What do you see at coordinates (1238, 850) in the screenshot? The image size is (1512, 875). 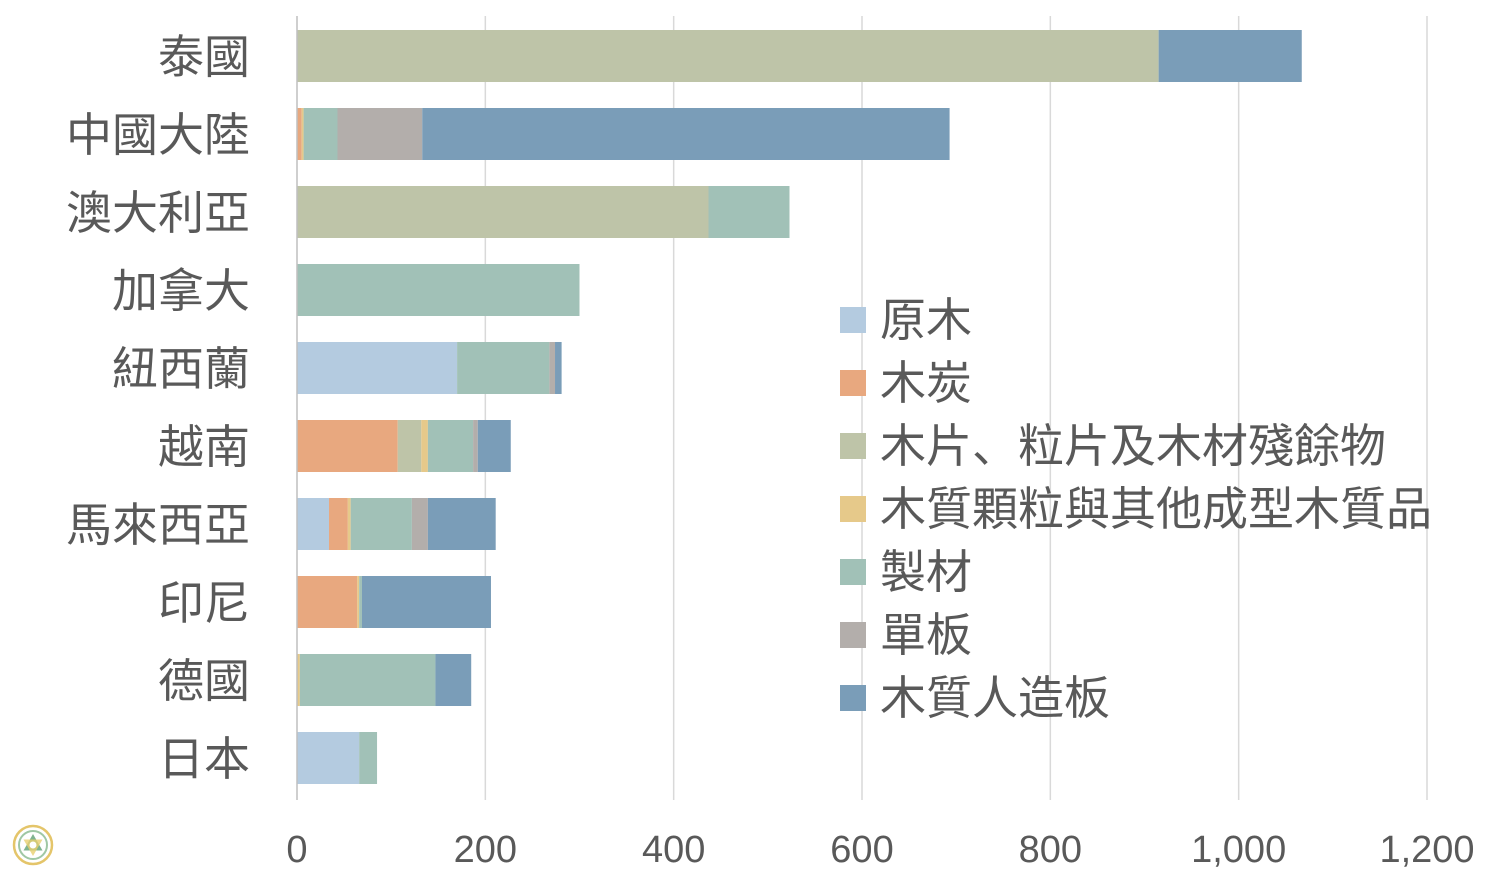 I see `x-tick-label: 1,000` at bounding box center [1238, 850].